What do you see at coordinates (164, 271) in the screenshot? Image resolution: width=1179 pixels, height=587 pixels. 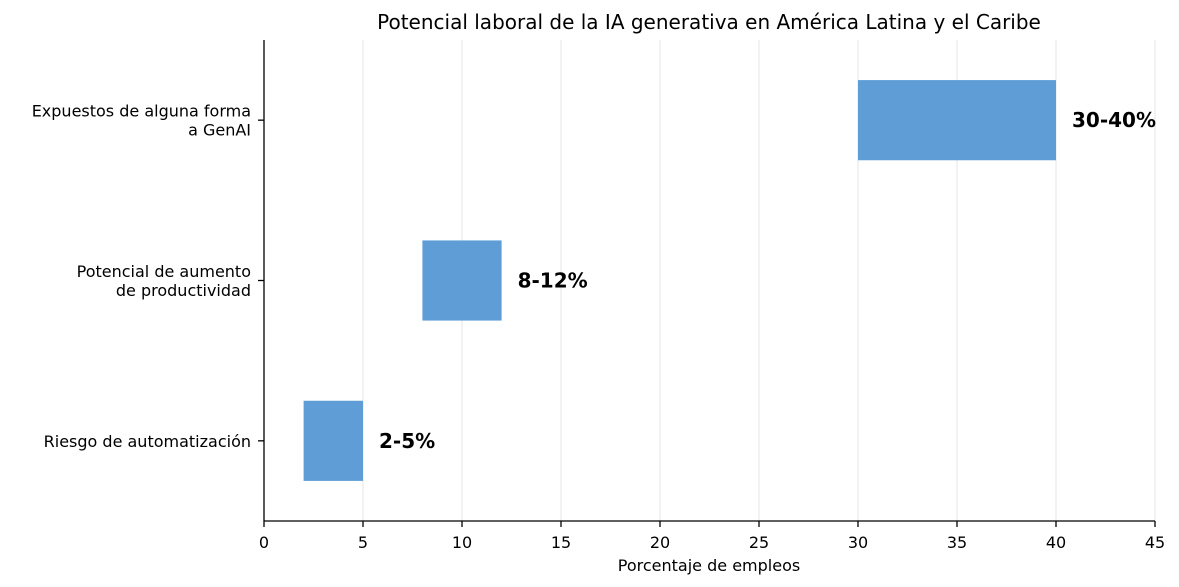 I see `category-label-line: Potencial de aumento` at bounding box center [164, 271].